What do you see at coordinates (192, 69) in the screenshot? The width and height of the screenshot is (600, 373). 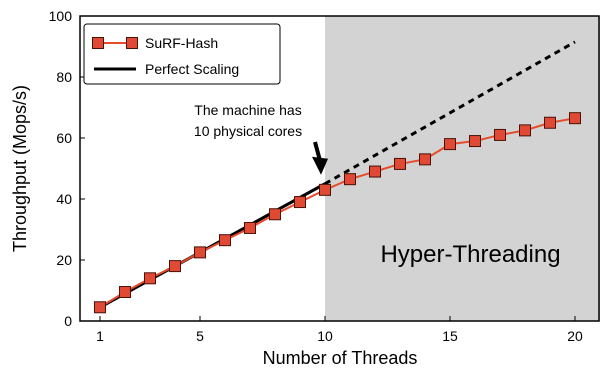 I see `legend-label-perfect-scaling: Perfect Scaling` at bounding box center [192, 69].